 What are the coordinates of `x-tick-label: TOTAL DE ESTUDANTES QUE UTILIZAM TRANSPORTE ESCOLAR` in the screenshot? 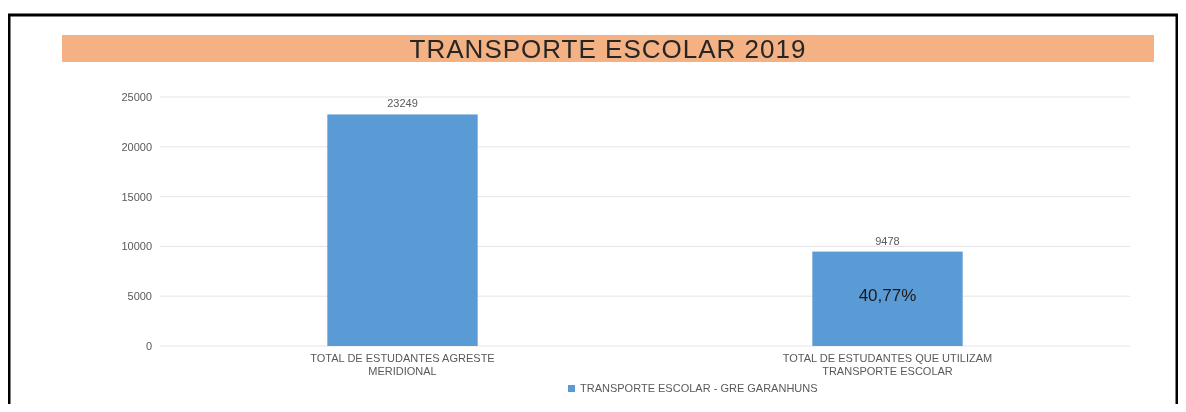 It's located at (887, 364).